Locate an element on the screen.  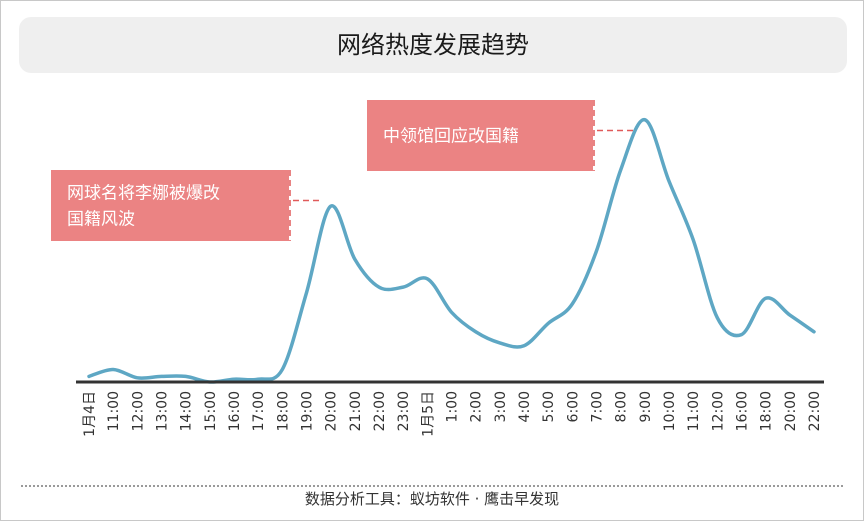
callout-text: 中领馆回应改国籍 is located at coordinates (451, 137).